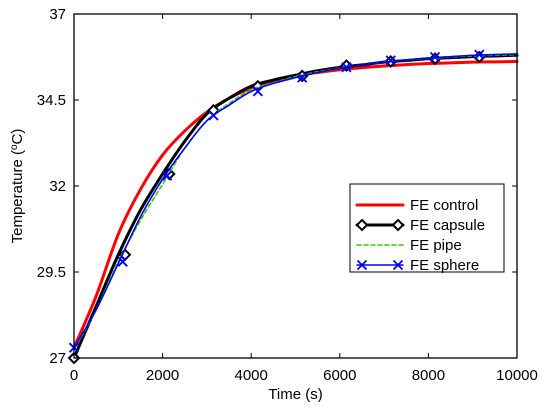 The height and width of the screenshot is (415, 550). Describe the element at coordinates (74, 375) in the screenshot. I see `x-tick-label: 0` at that location.